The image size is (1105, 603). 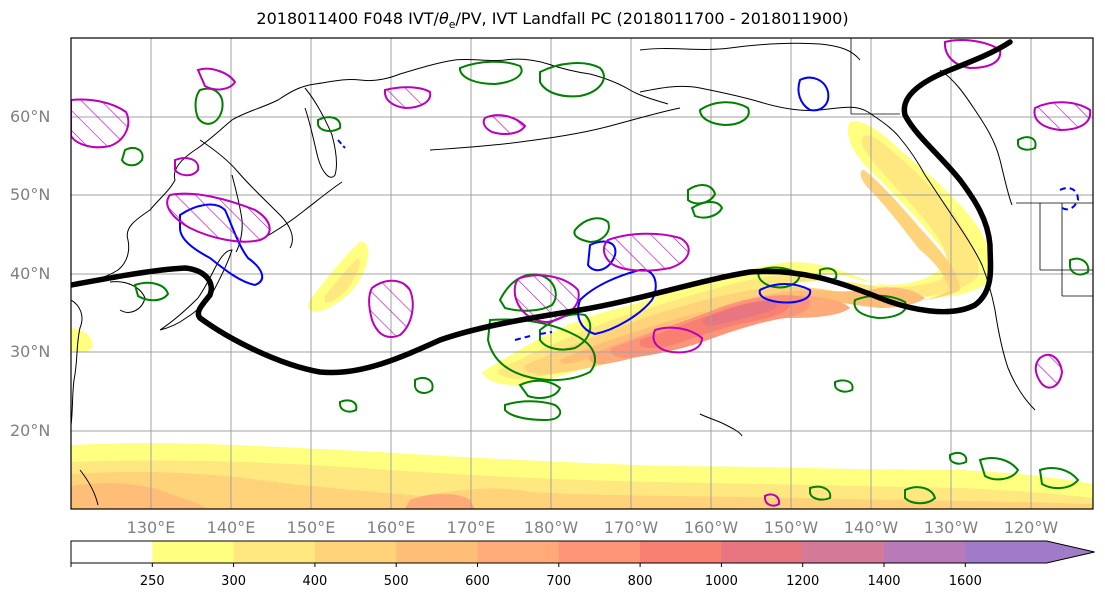 I want to click on lon-label-140w: 140°W, so click(x=871, y=527).